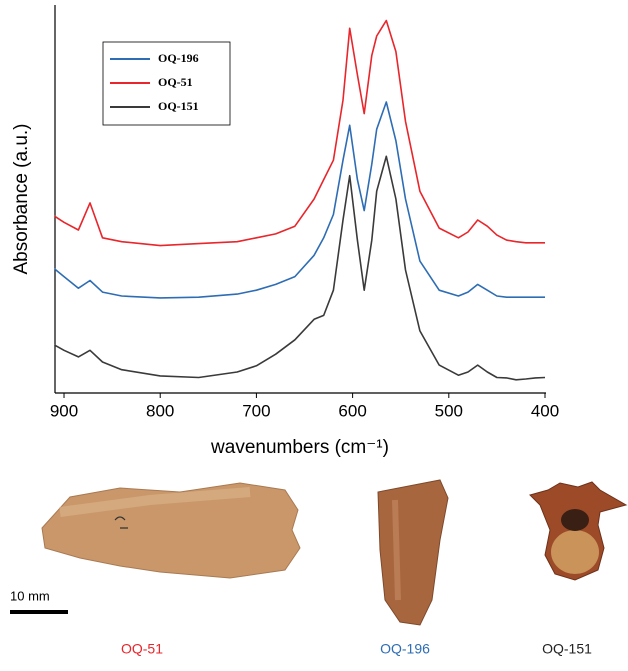 The width and height of the screenshot is (628, 671). I want to click on specimen-label: OQ-51, so click(142, 649).